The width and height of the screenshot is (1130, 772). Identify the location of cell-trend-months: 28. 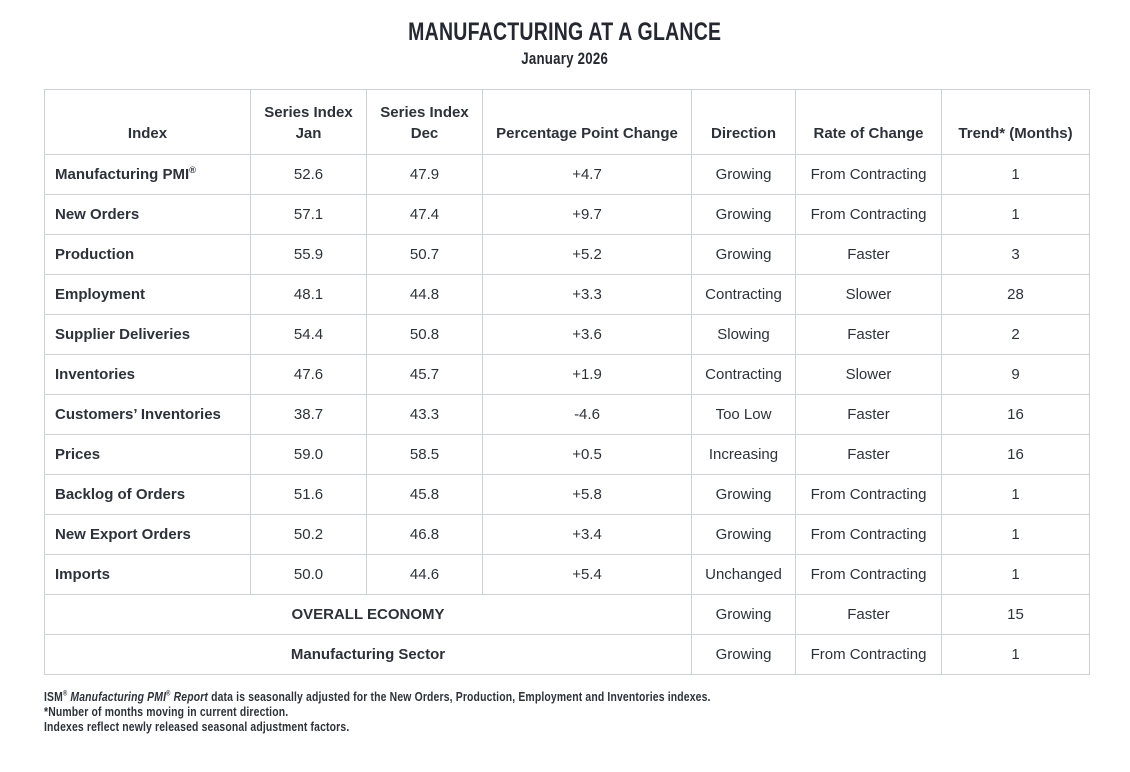
(1015, 294).